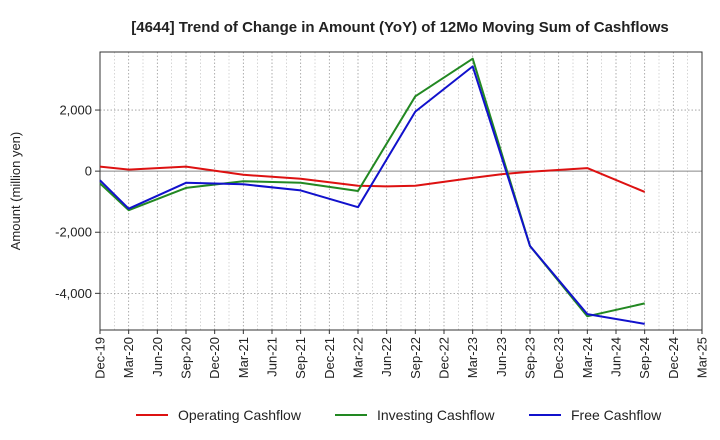 This screenshot has height=440, width=720. Describe the element at coordinates (530, 358) in the screenshot. I see `x-tick-label: Sep-23` at that location.